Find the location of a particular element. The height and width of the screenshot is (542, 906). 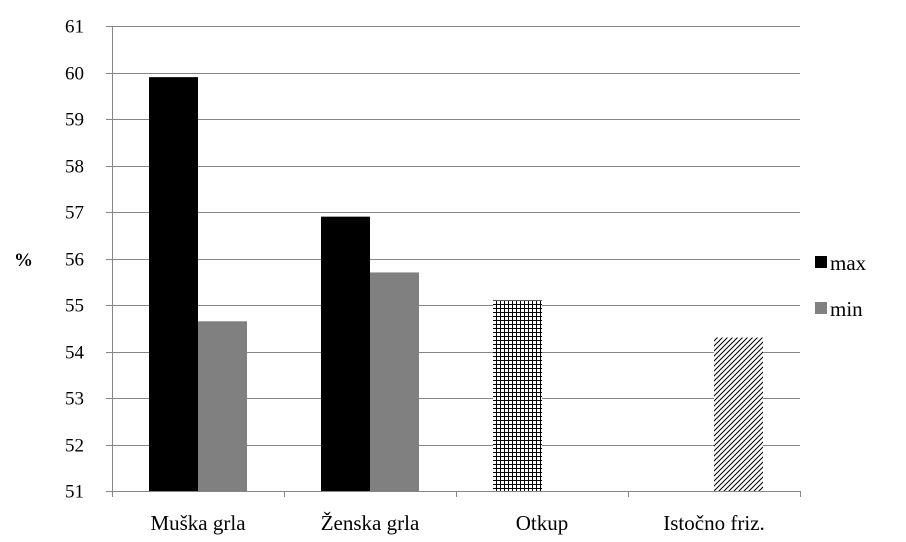

y-tick-label: 53 is located at coordinates (74, 399).